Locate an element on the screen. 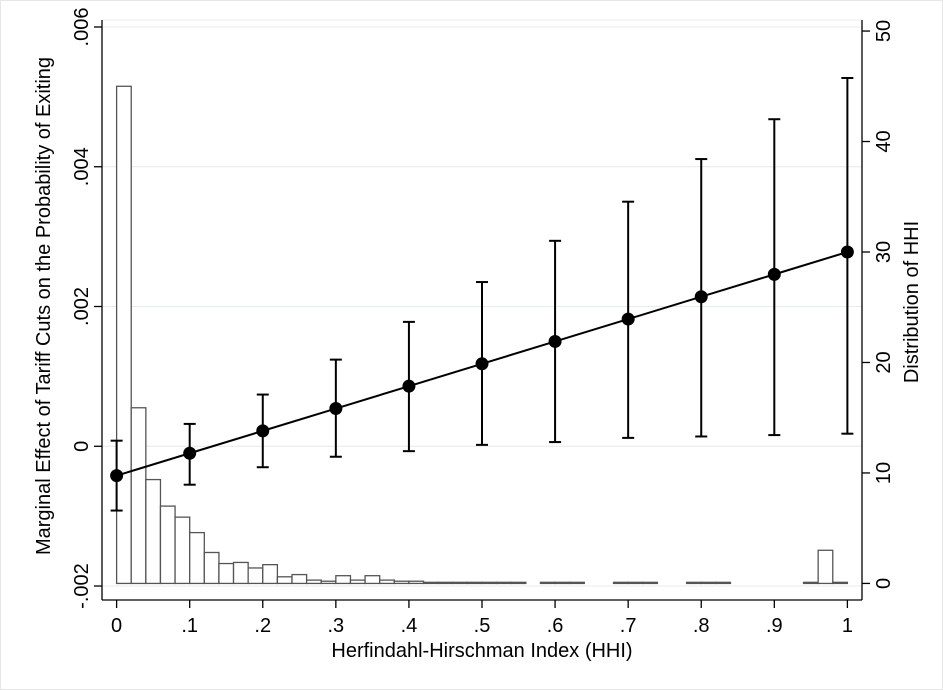  x-tick-label-5: .5 is located at coordinates (482, 626).